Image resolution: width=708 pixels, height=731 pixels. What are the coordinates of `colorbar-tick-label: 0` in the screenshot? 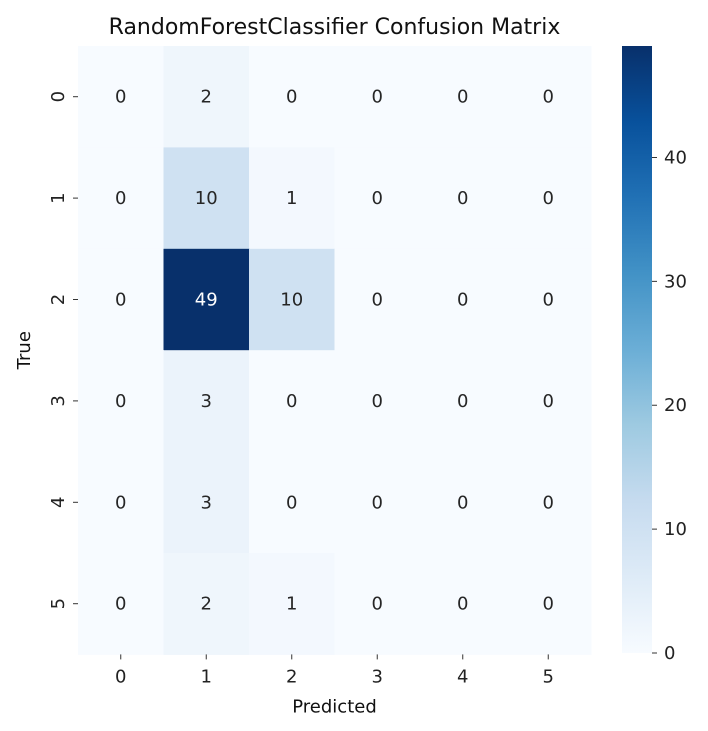 It's located at (669, 653).